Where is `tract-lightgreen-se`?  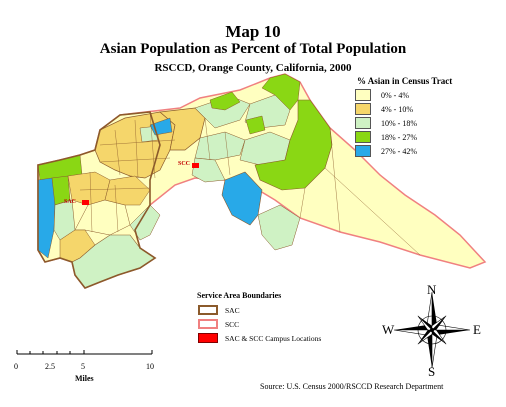
tract-lightgreen-se is located at coordinates (279, 227).